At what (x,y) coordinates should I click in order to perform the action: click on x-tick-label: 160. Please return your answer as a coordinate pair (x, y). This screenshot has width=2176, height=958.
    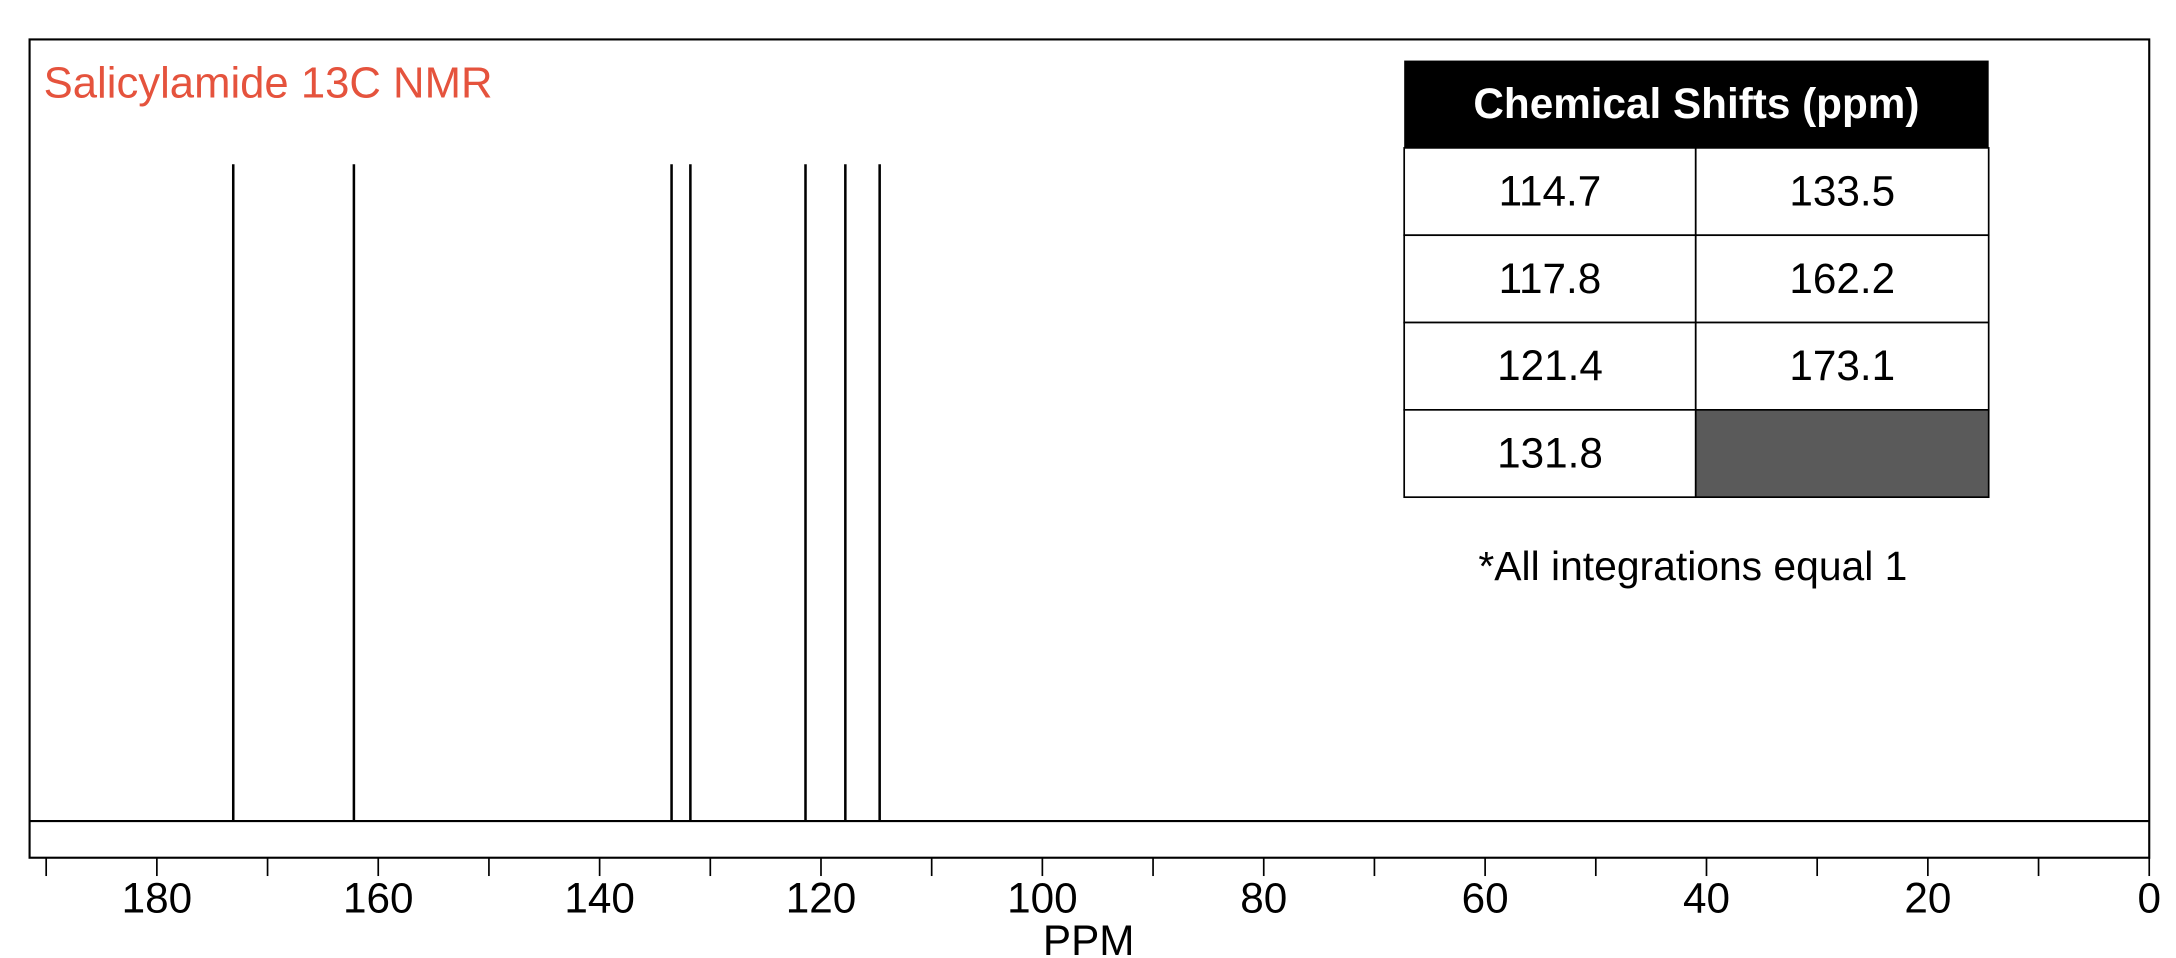
    Looking at the image, I should click on (378, 898).